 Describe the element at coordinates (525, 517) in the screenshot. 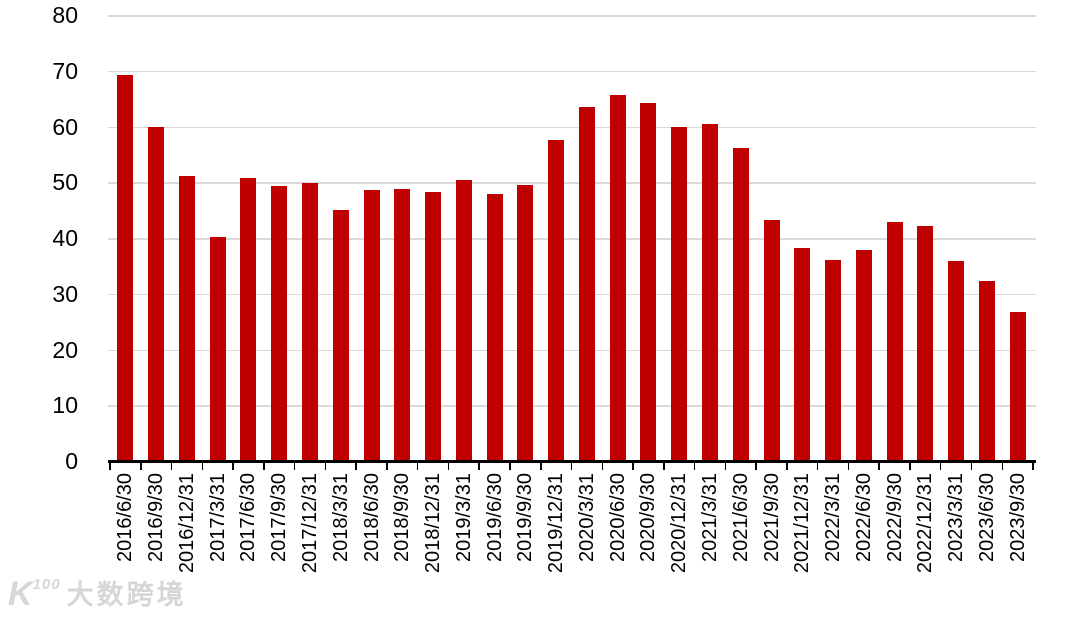

I see `x-axis-tick-label: 2019/9/30` at that location.